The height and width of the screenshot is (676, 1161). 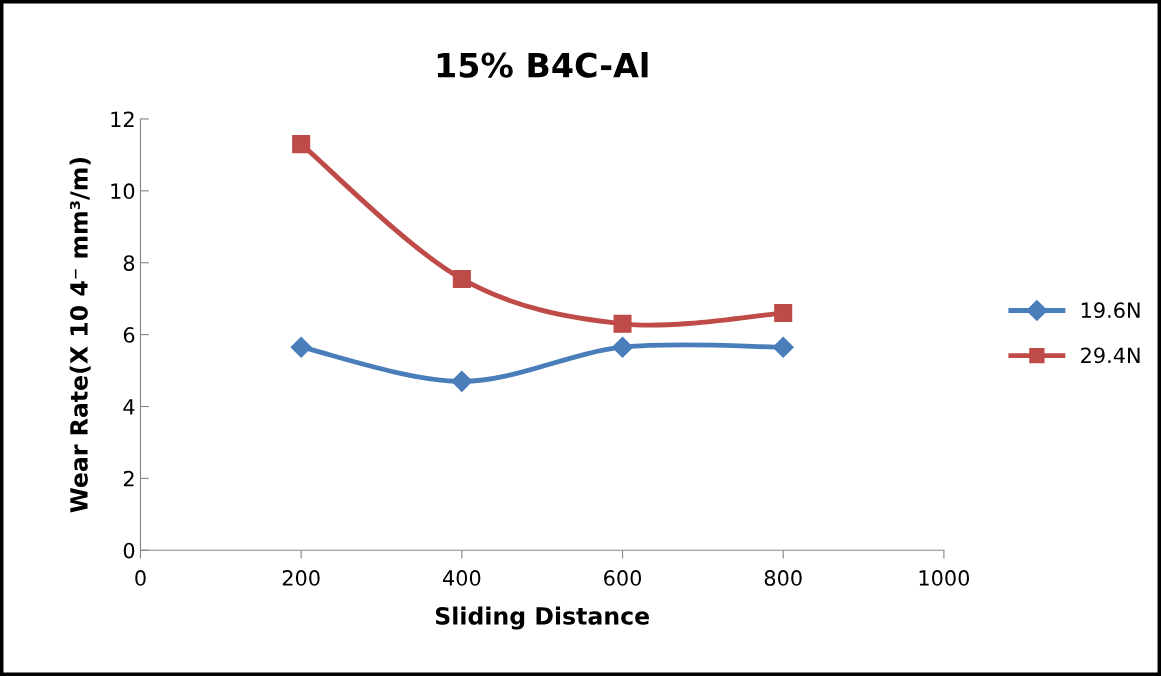 What do you see at coordinates (542, 618) in the screenshot?
I see `x-axis-title: Sliding Distance` at bounding box center [542, 618].